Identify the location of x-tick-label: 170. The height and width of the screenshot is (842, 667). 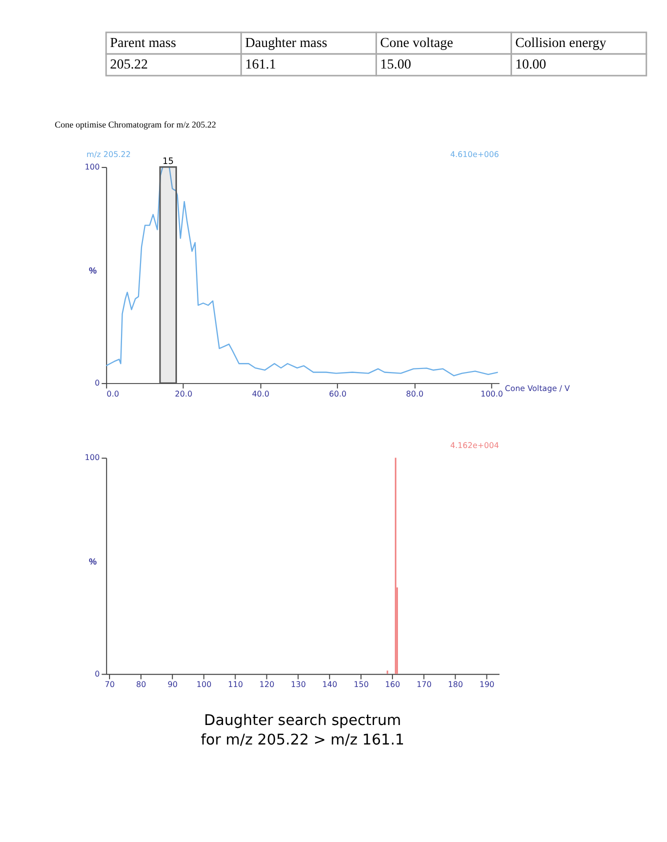
(424, 685).